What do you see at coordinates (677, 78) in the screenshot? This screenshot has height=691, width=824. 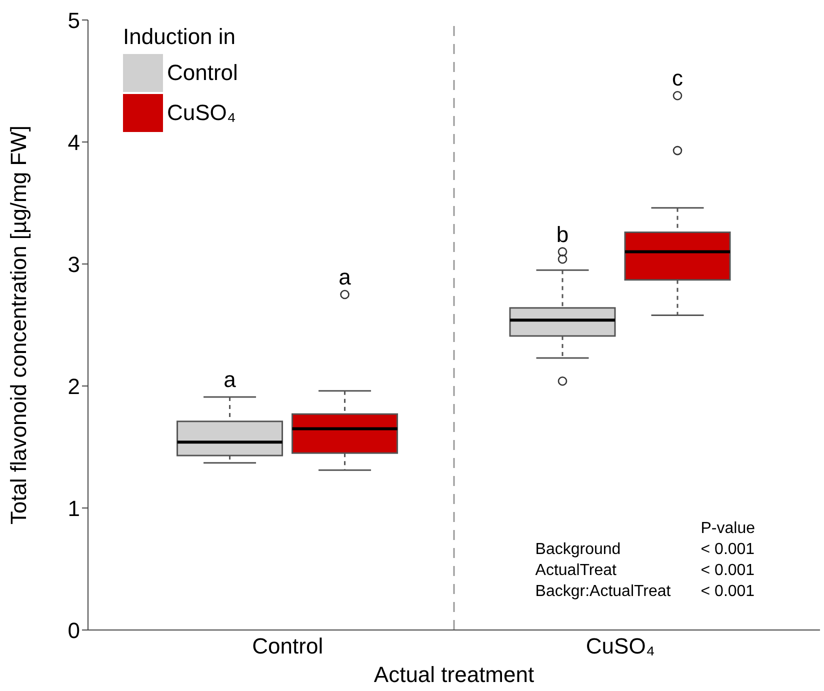 I see `text: c` at bounding box center [677, 78].